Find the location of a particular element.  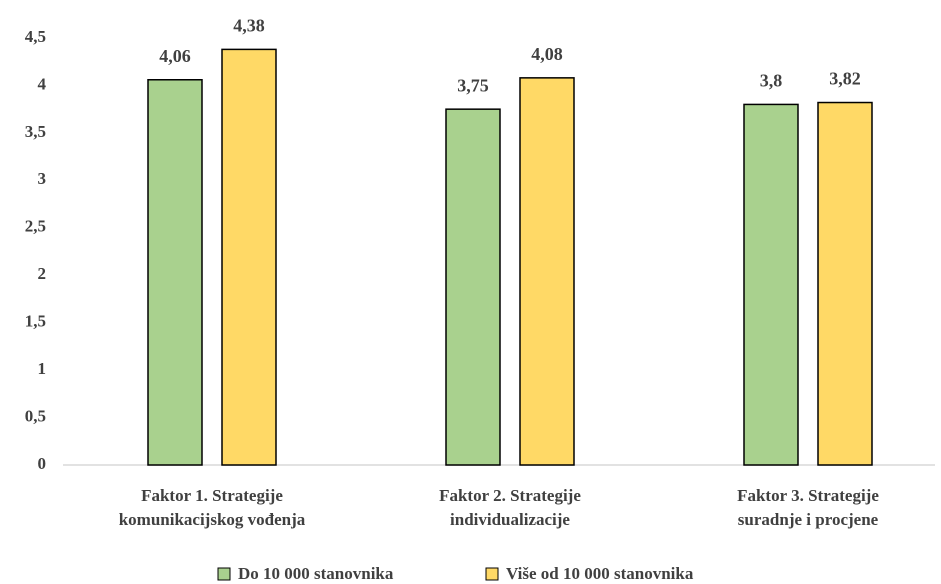

y-tick-label: 2,5 is located at coordinates (35, 226).